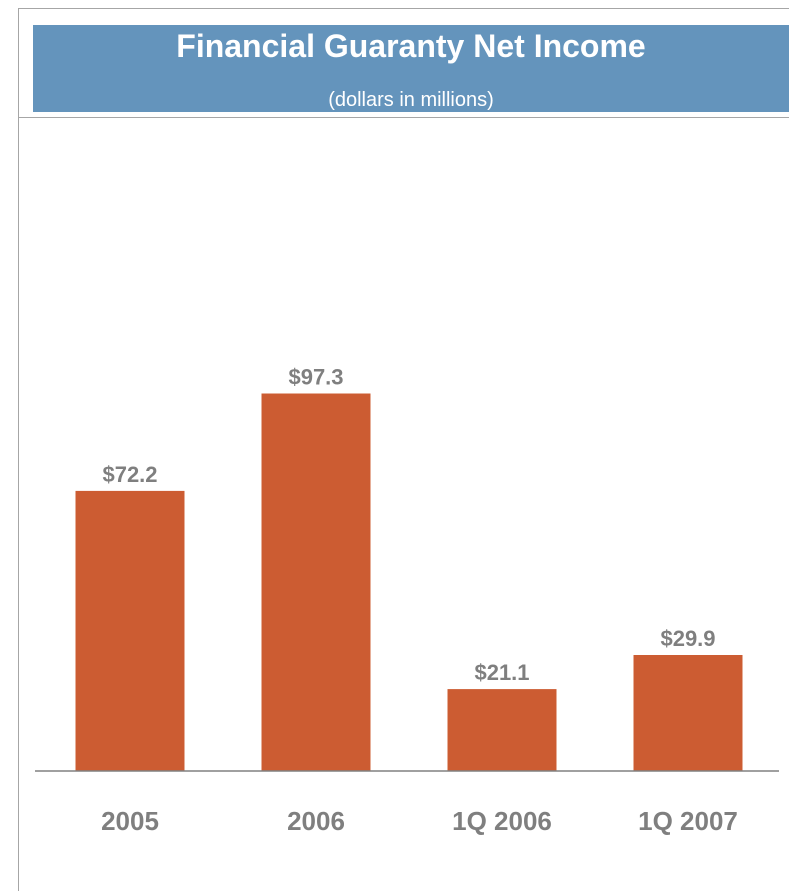  I want to click on data-label-1q-2007: $29.9, so click(687, 638).